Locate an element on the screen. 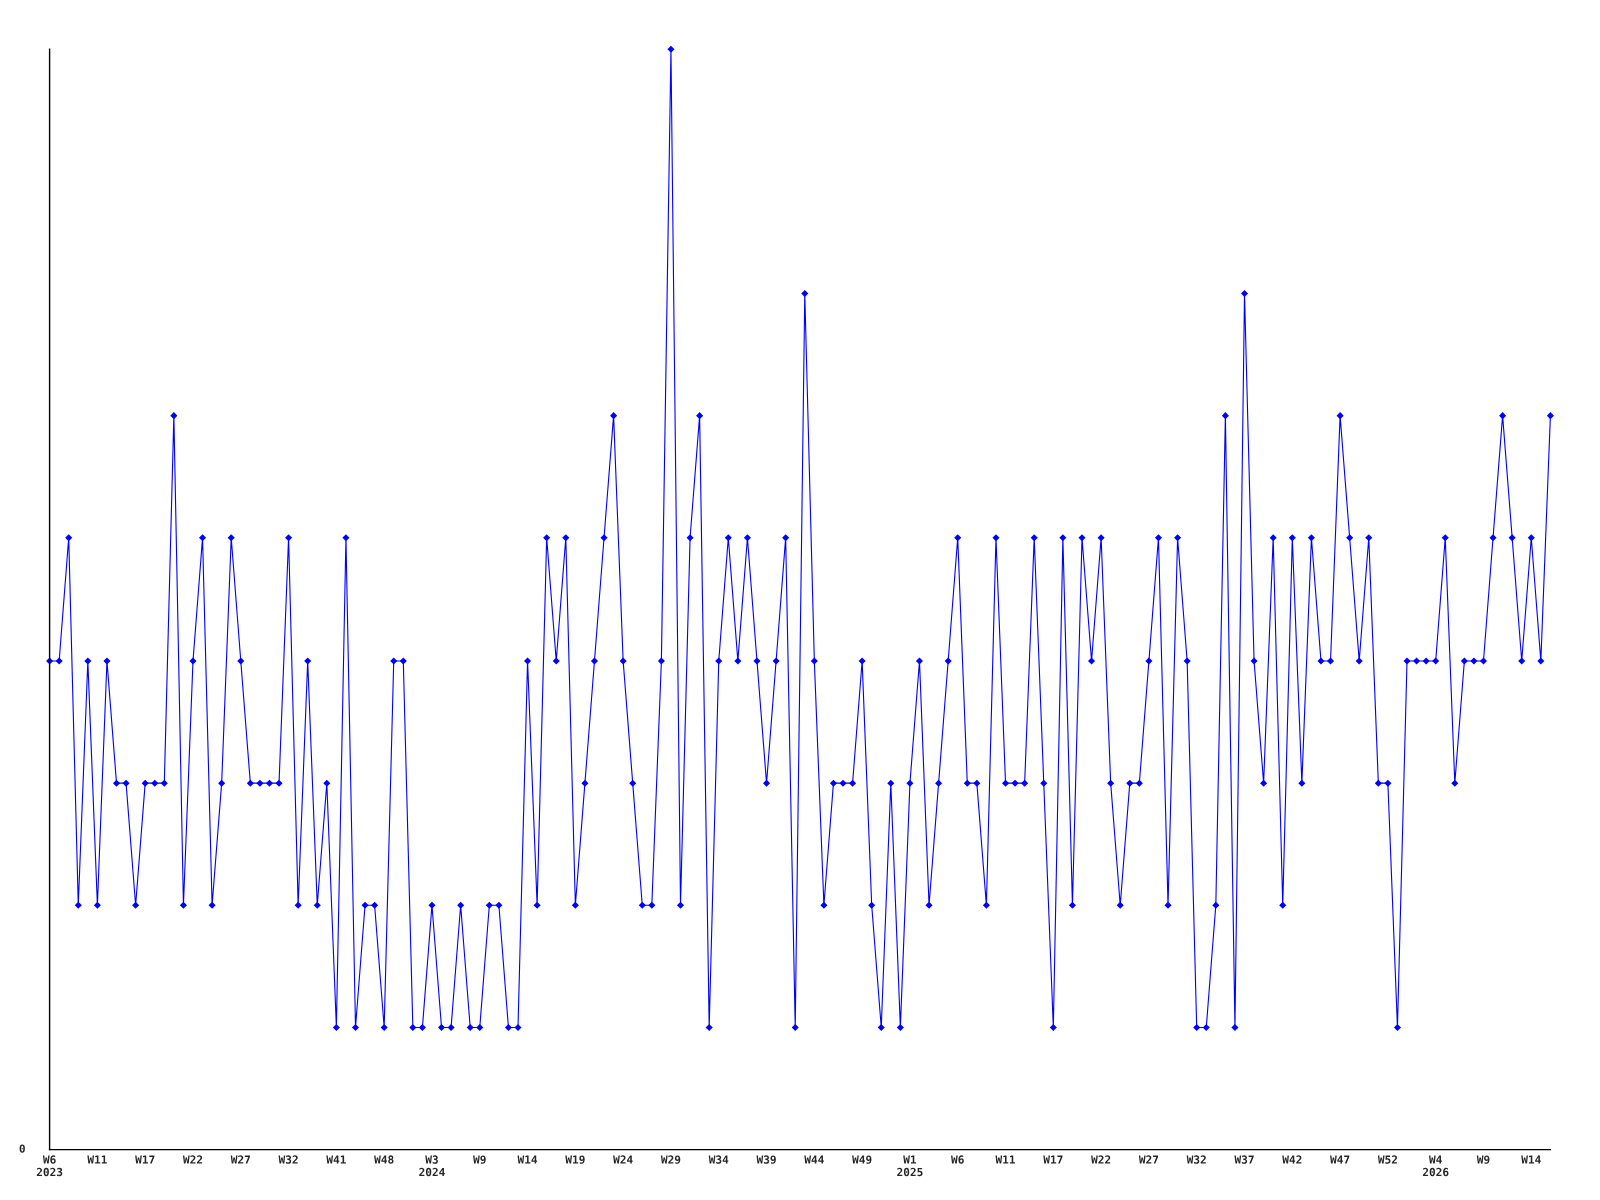  x-tick-label: W3 2024 is located at coordinates (432, 1166).